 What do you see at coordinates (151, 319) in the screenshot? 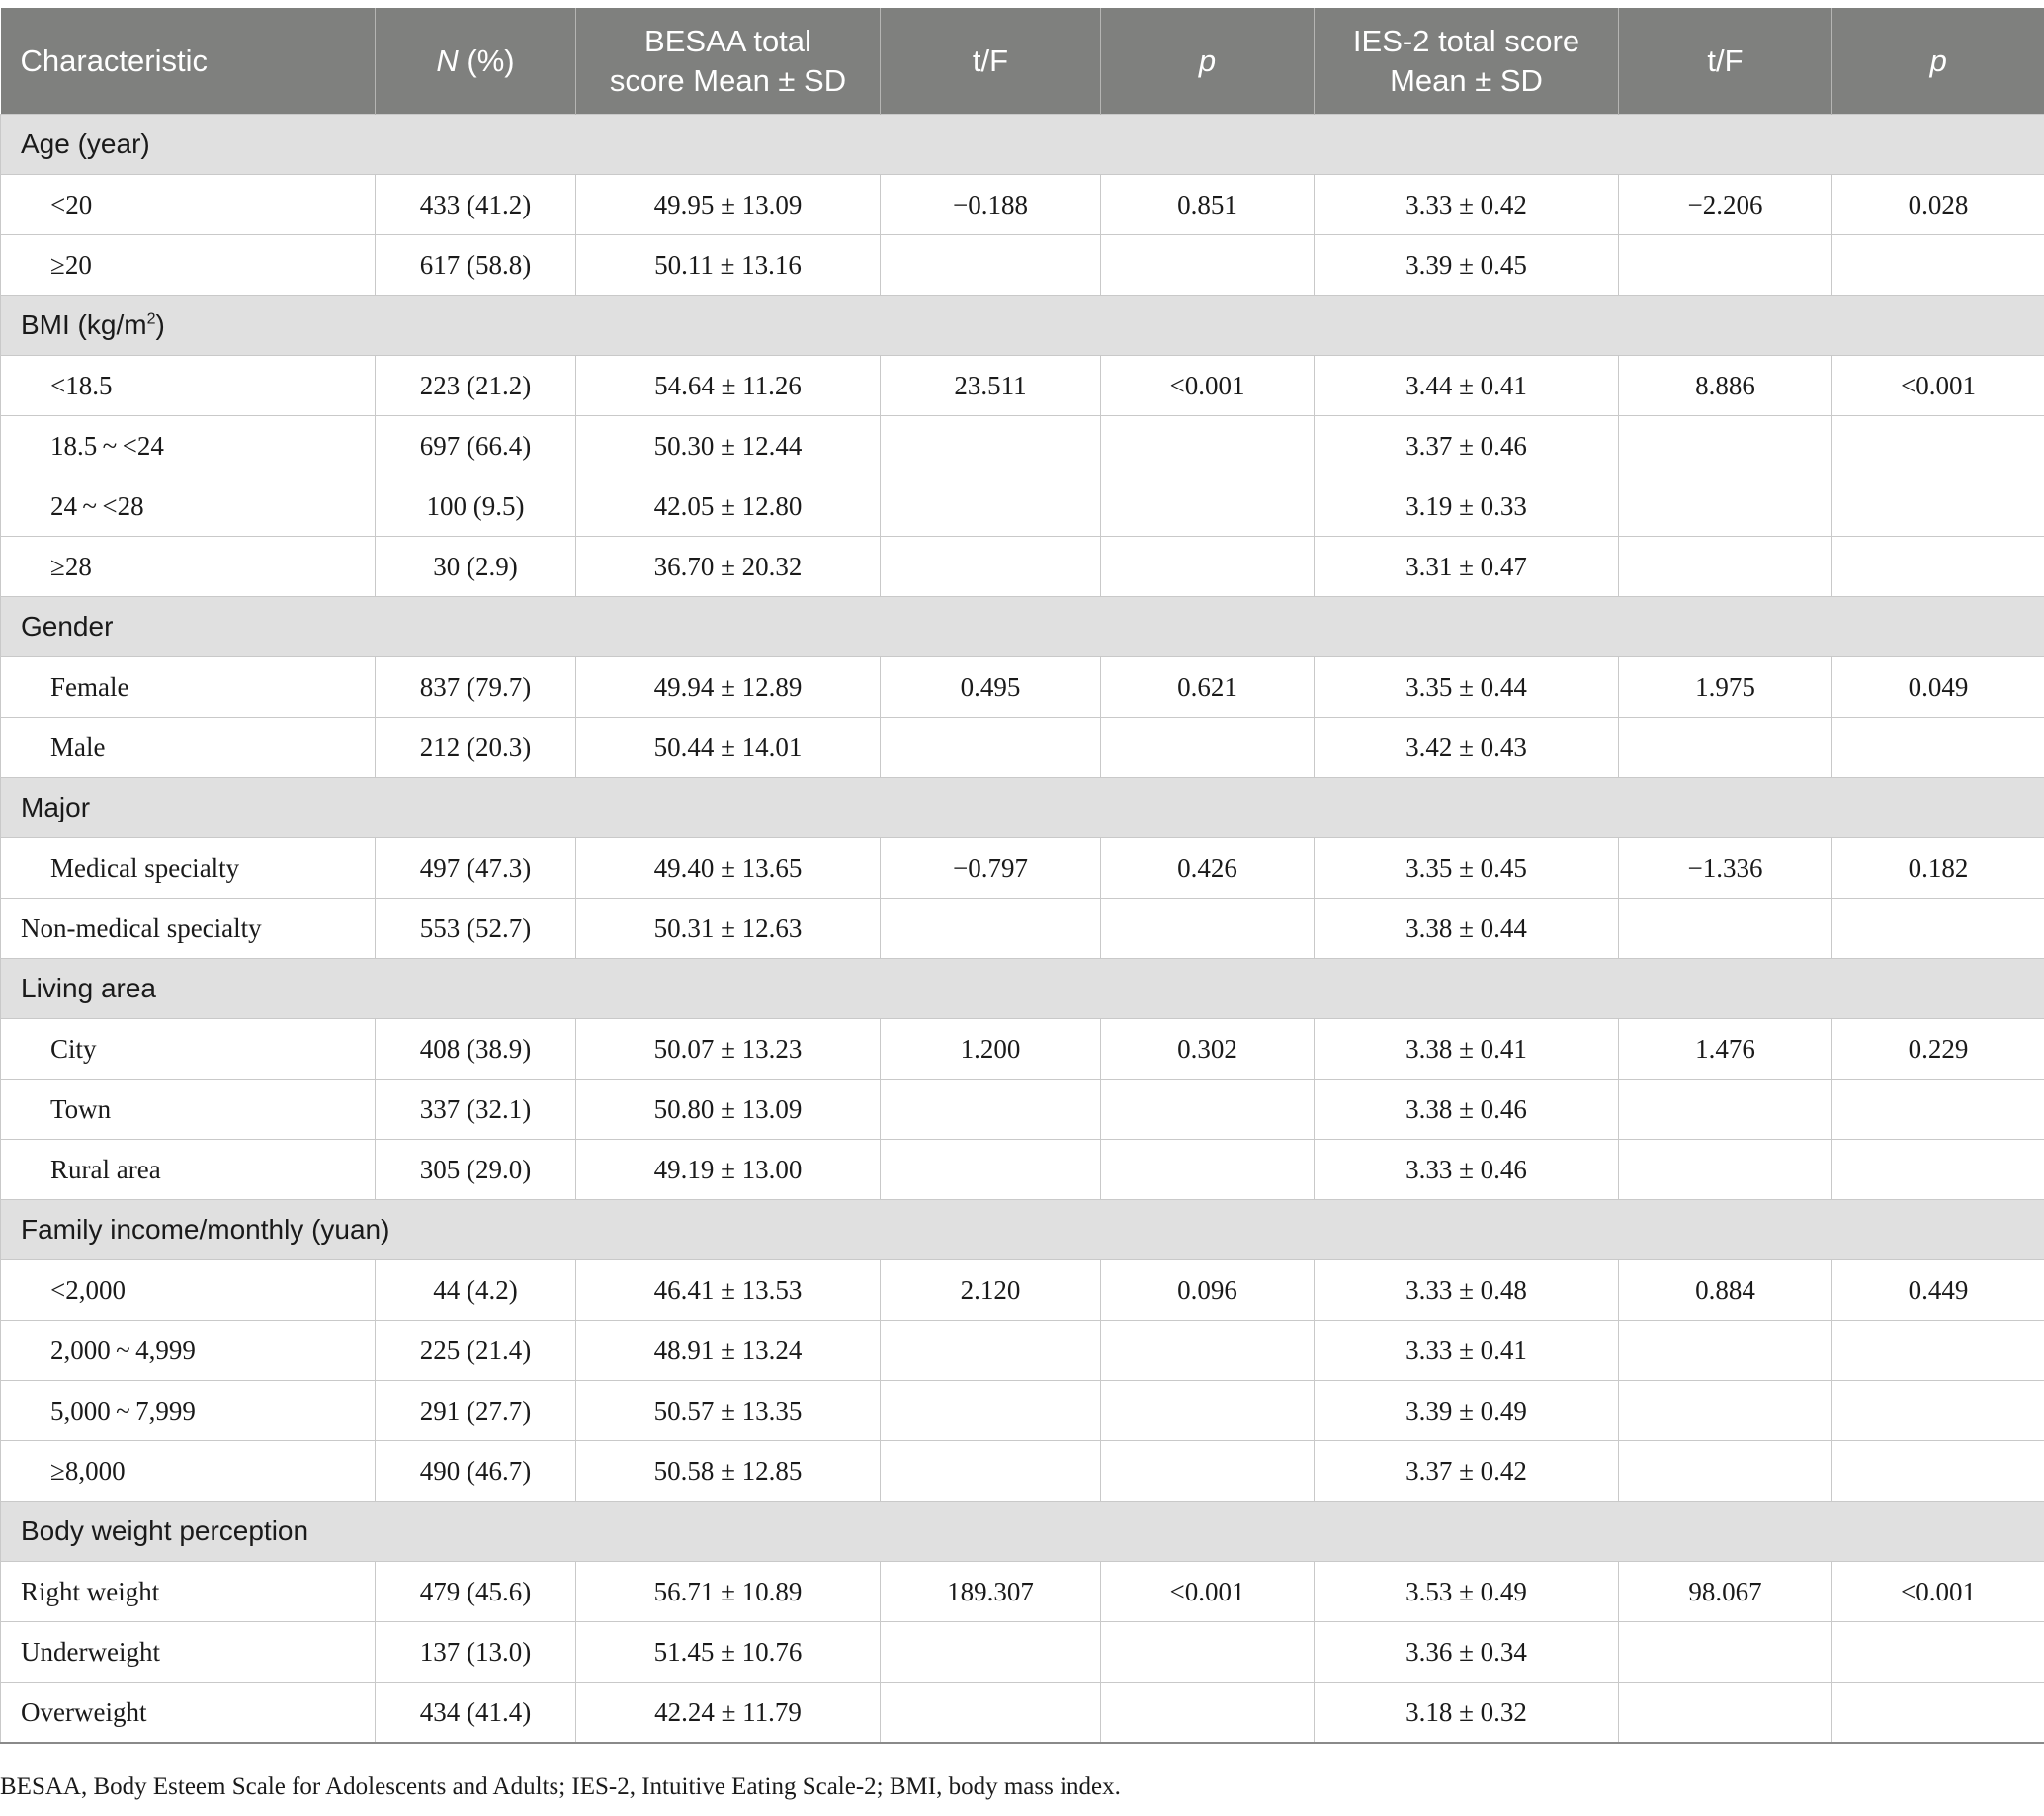
I see `group-label-superscript: 2` at bounding box center [151, 319].